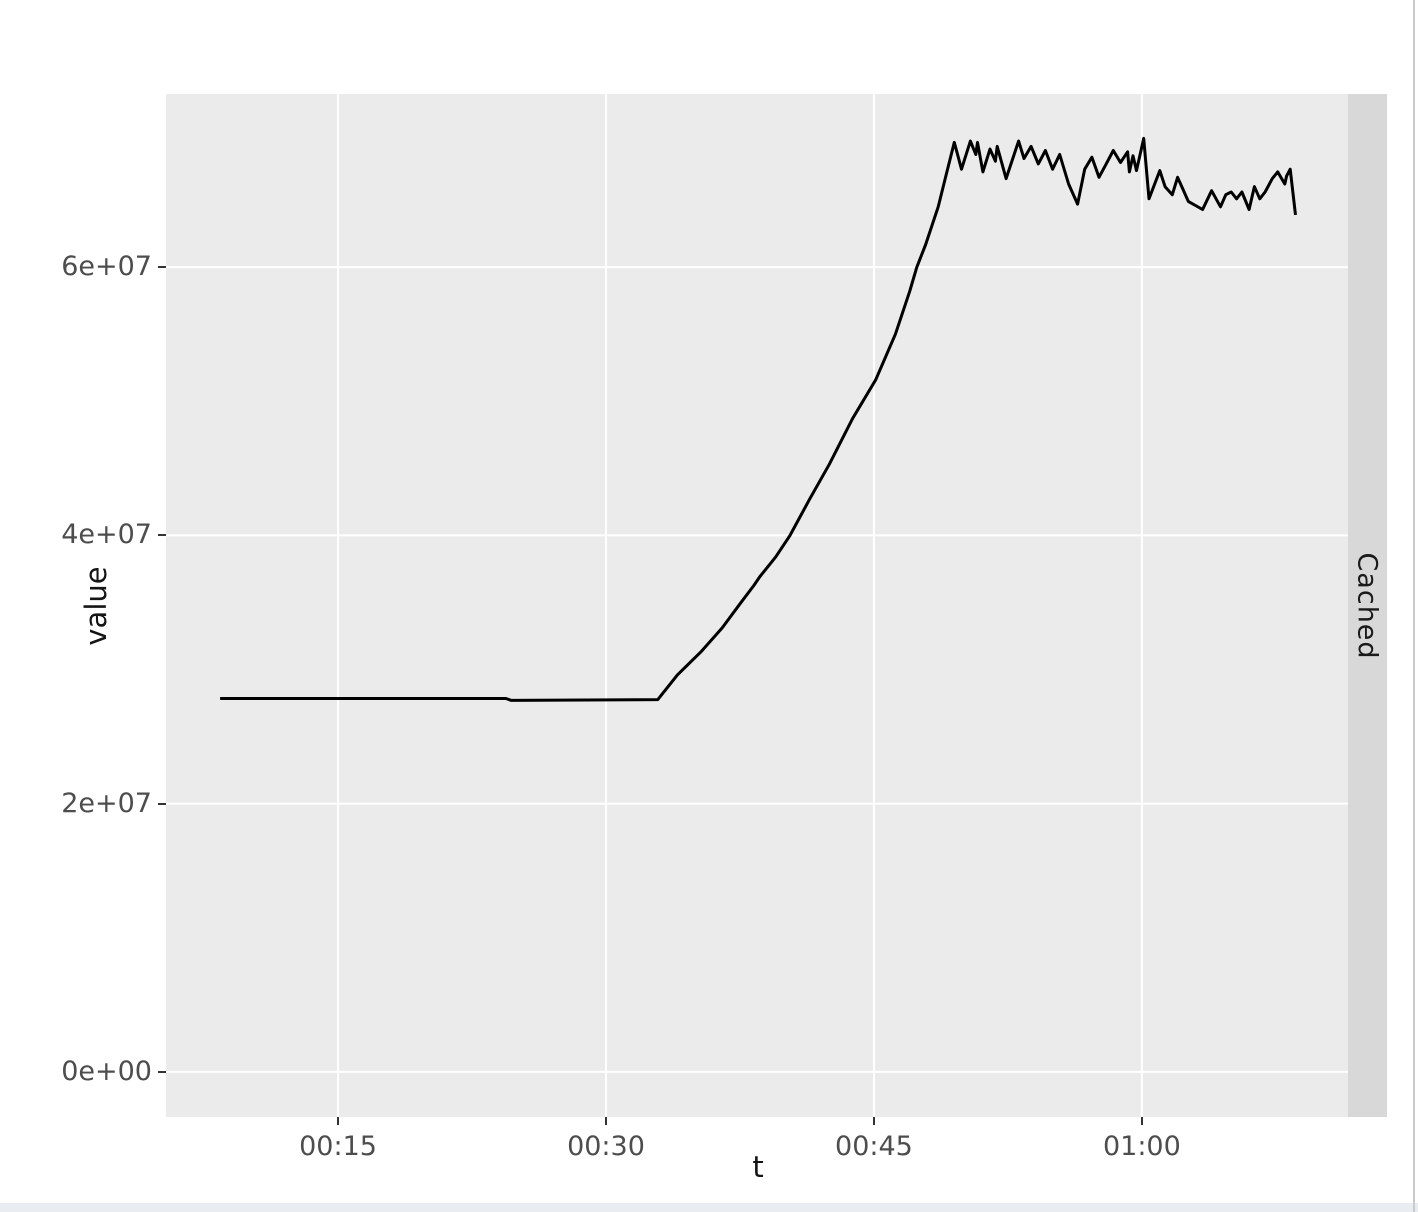 The height and width of the screenshot is (1212, 1418). What do you see at coordinates (1414, 606) in the screenshot?
I see `viewer-right-border` at bounding box center [1414, 606].